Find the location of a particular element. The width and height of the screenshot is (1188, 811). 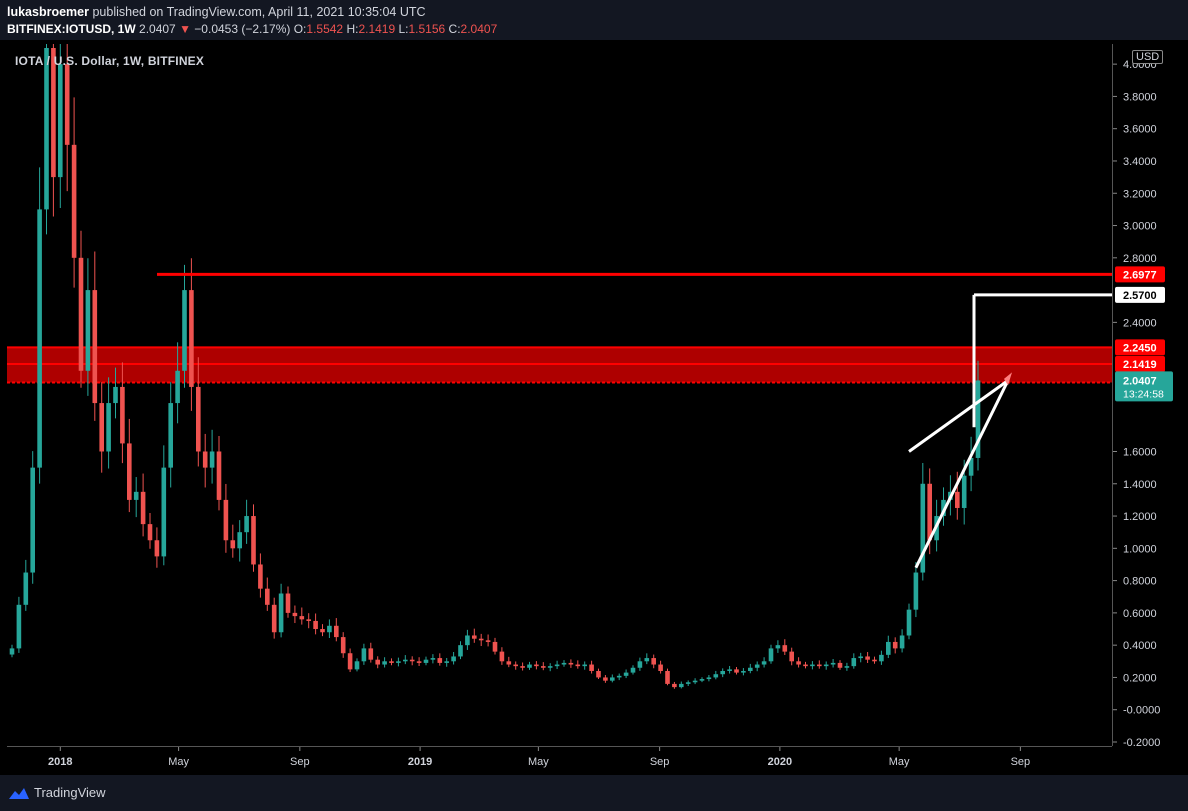

currency-button: USD is located at coordinates (1148, 57).